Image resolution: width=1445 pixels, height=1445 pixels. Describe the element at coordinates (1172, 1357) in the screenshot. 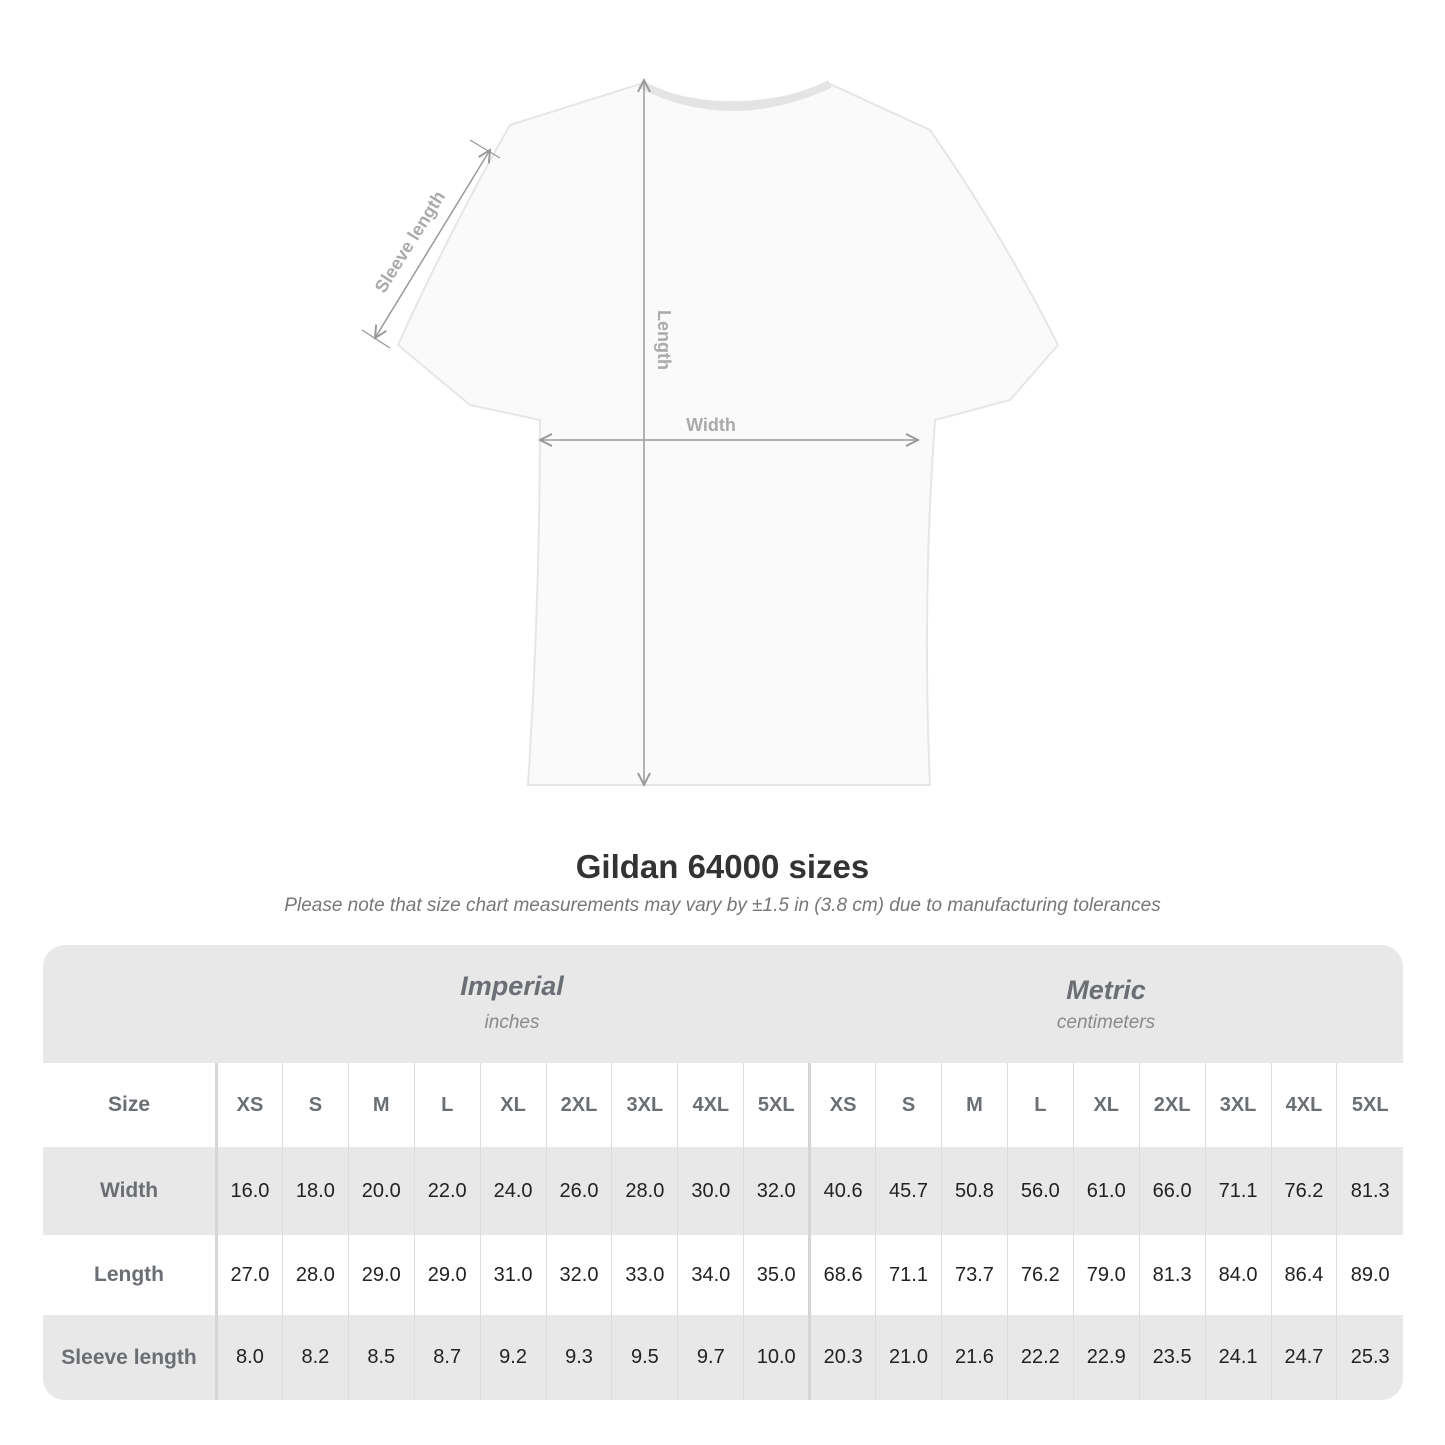

I see `metric-cell: 23.5` at that location.